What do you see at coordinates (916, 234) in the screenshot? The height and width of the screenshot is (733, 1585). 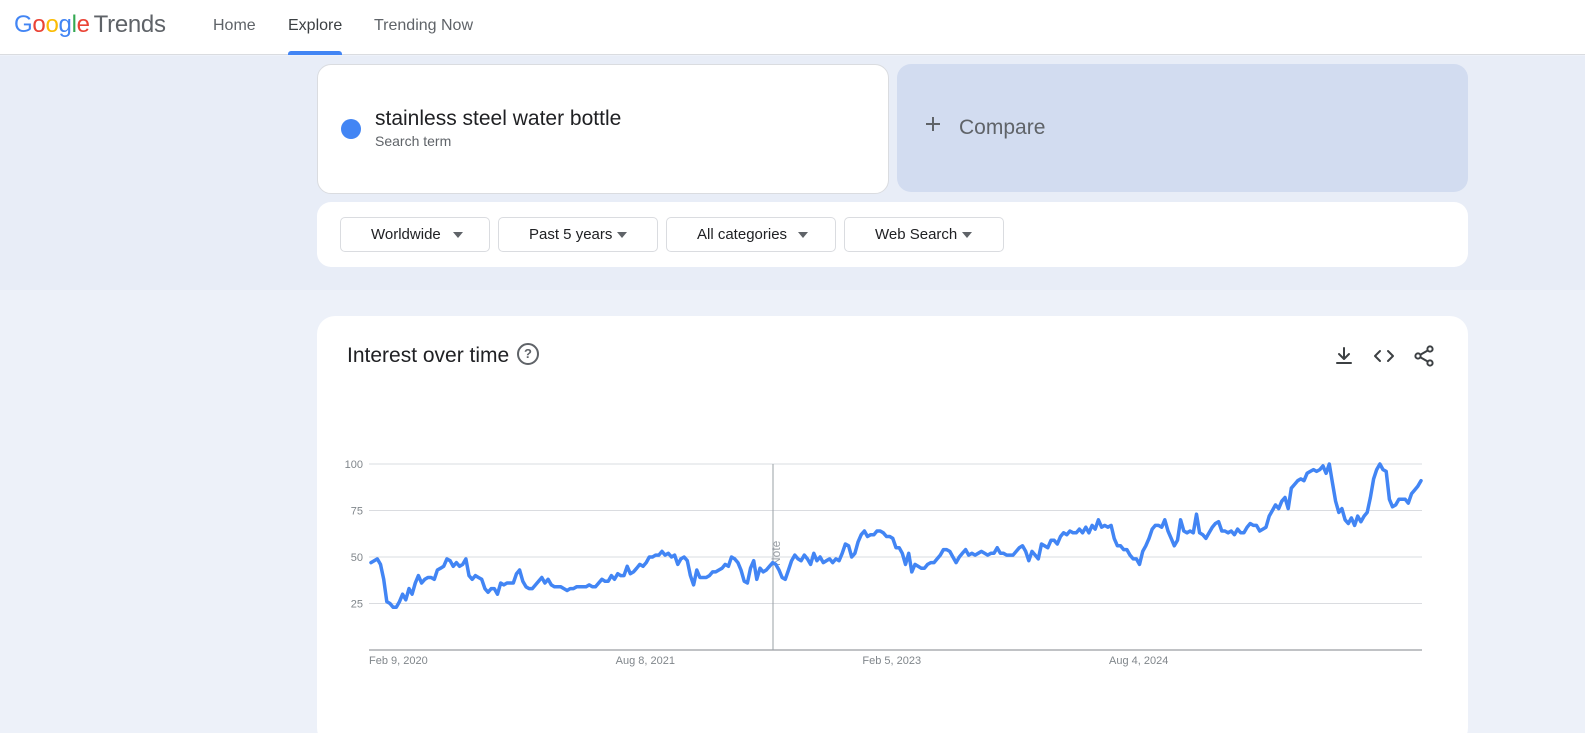 I see `property-filter-label: Web Search` at bounding box center [916, 234].